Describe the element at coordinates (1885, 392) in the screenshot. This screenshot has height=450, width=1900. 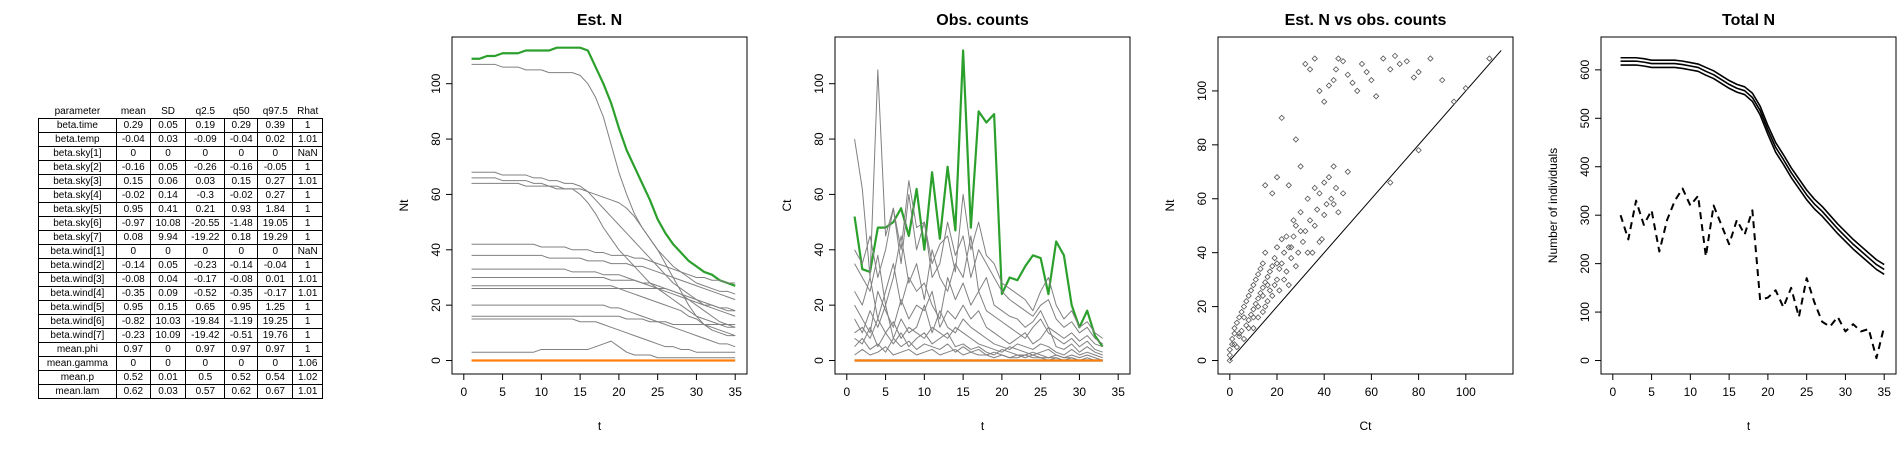
I see `x-tick-label: 35` at that location.